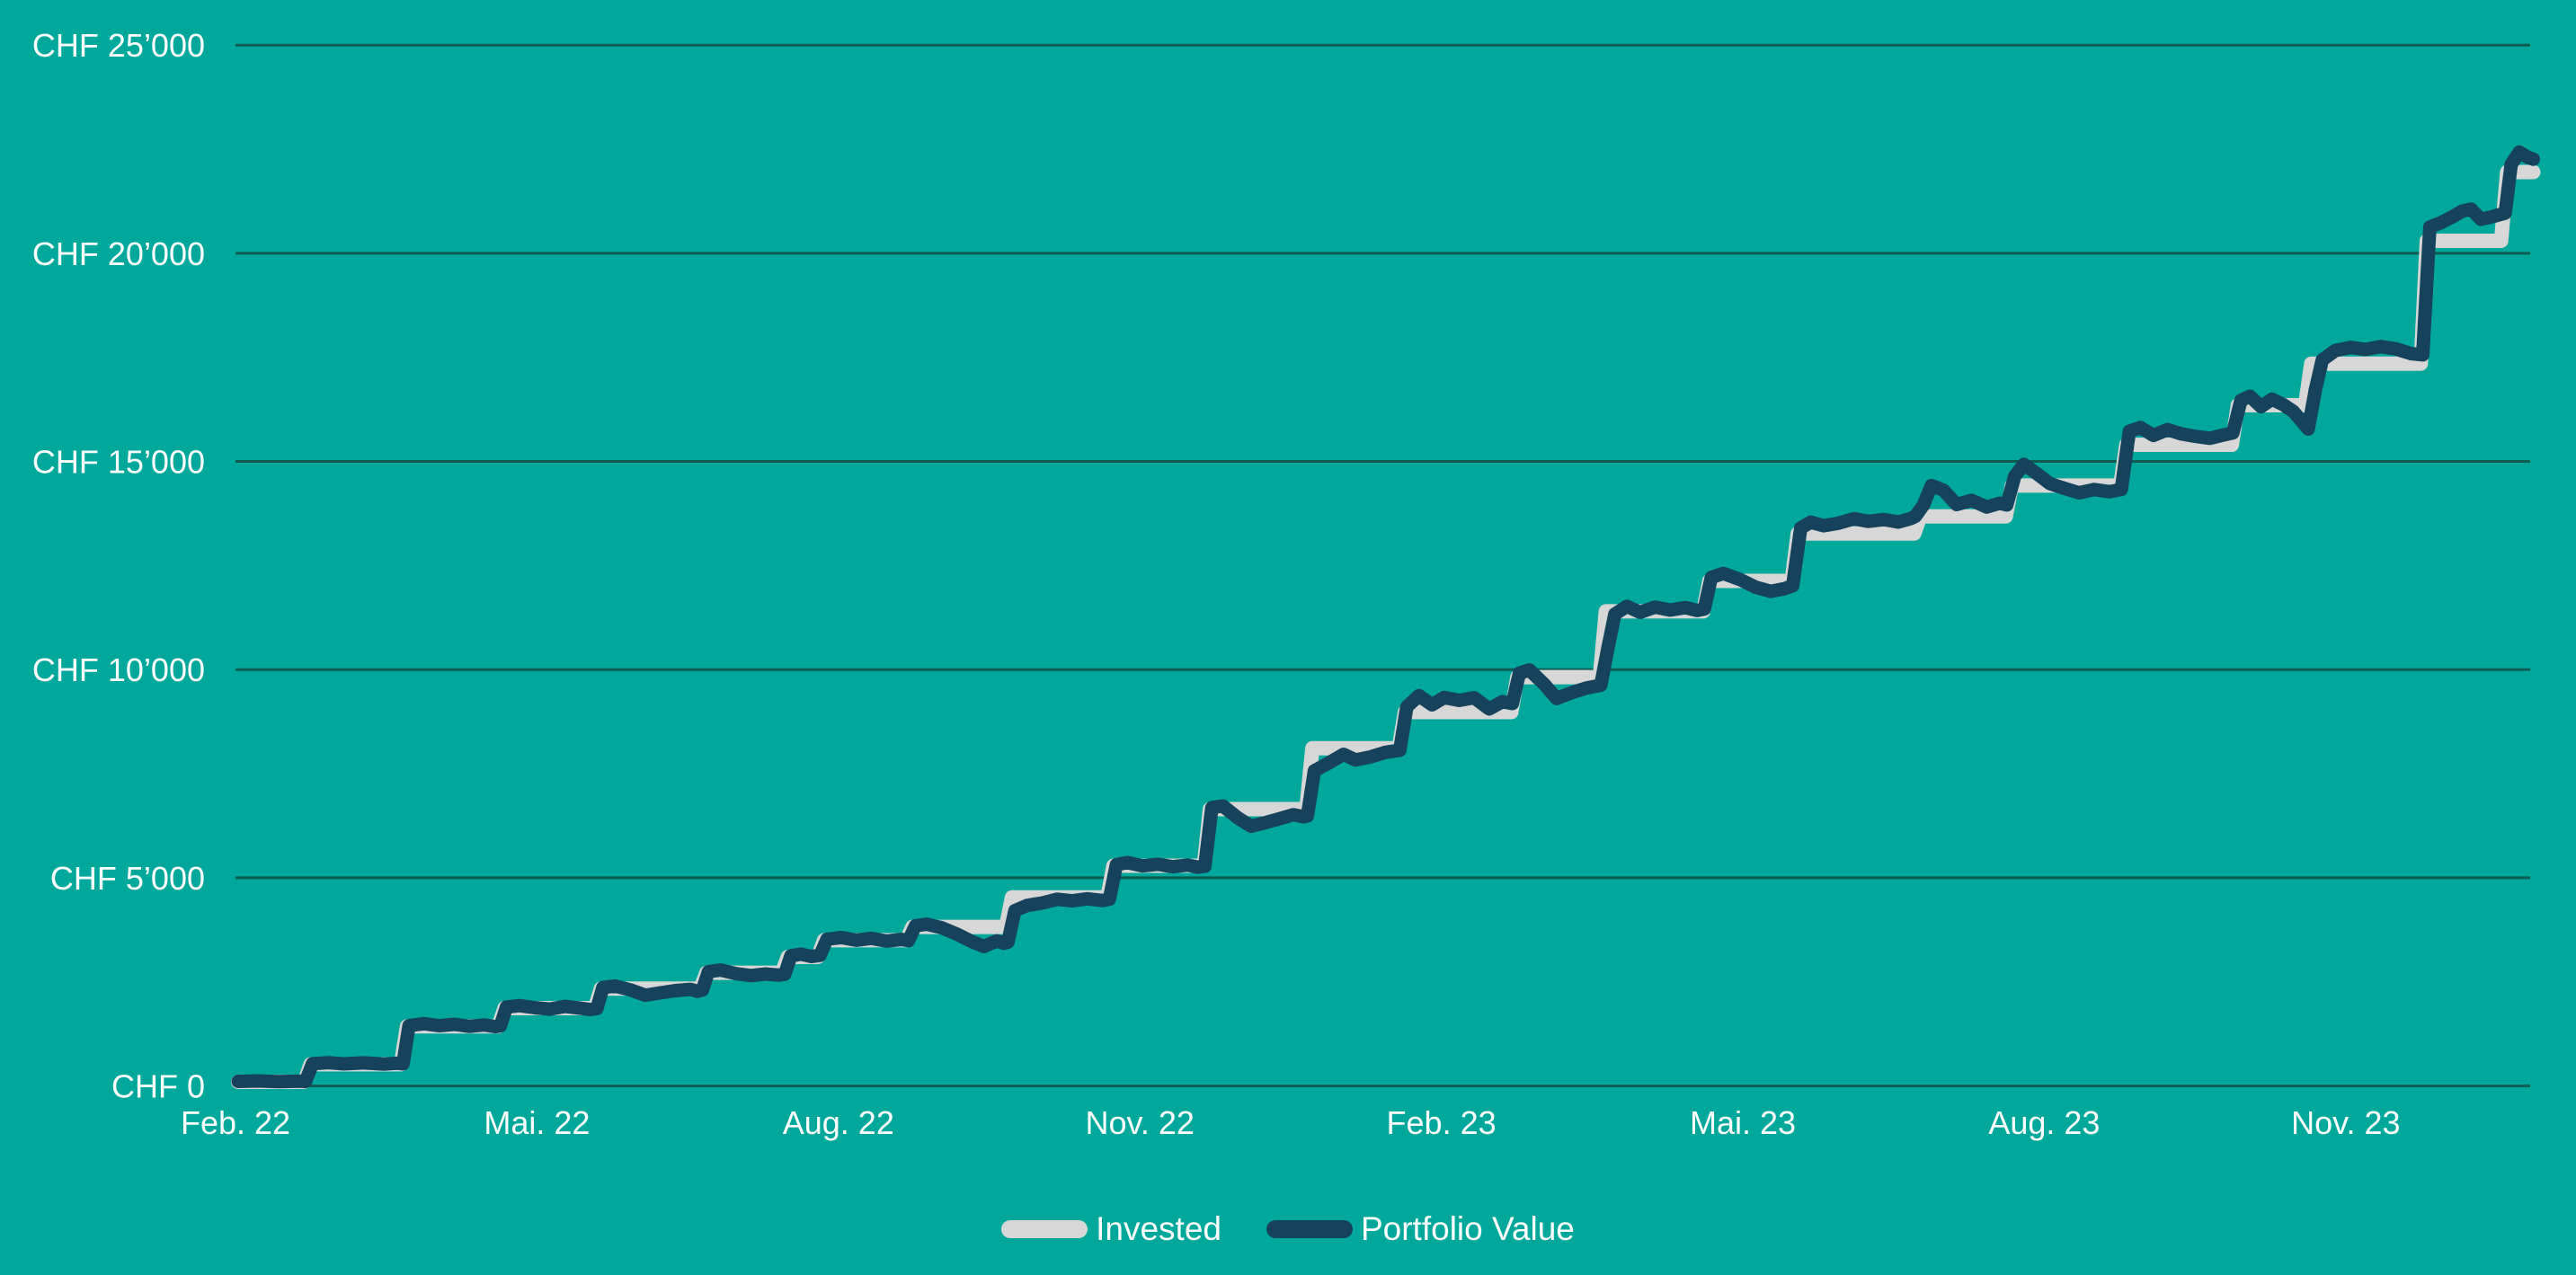 This screenshot has width=2576, height=1275. Describe the element at coordinates (118, 669) in the screenshot. I see `y-axis-tick-label: CHF 10’000` at that location.